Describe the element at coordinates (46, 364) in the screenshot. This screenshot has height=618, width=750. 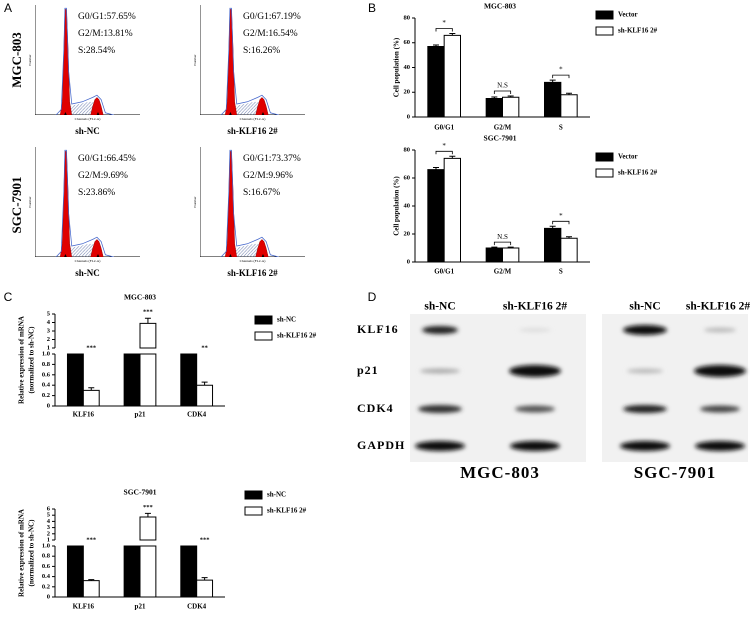
I see `y-tick-label: 0.8` at that location.